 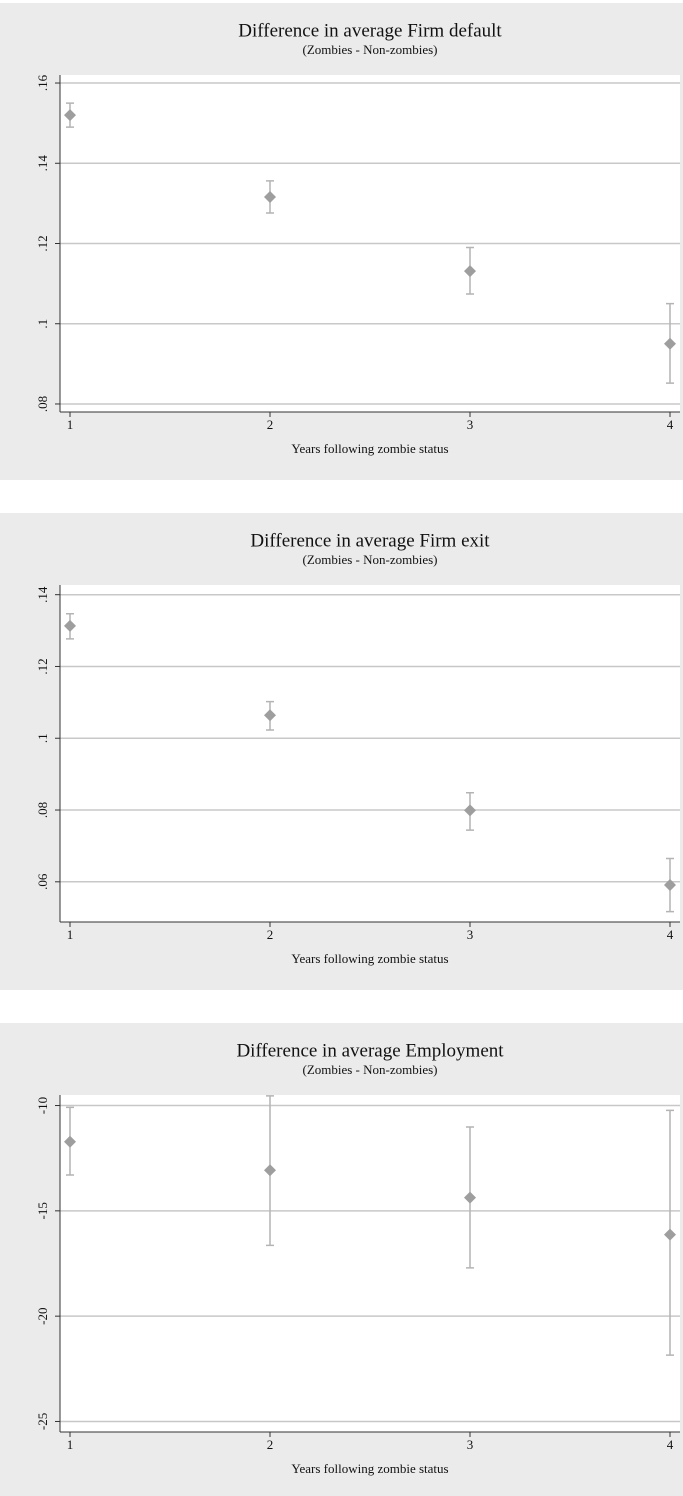 I want to click on y-tick-label: .16, so click(x=42, y=82).